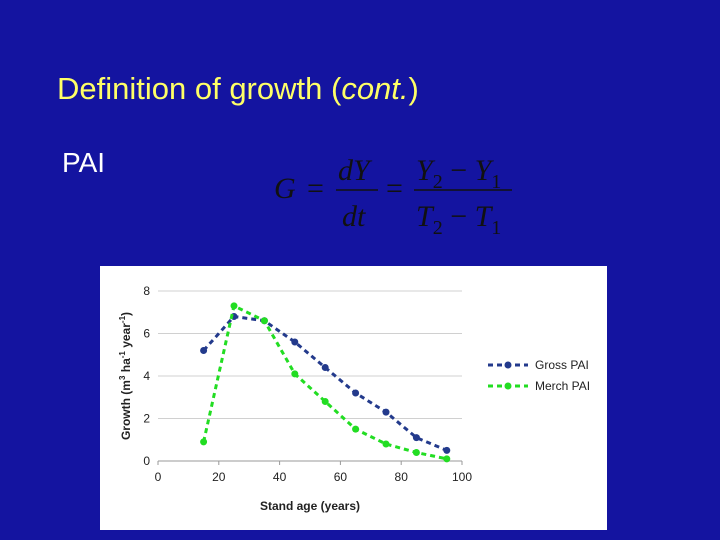 The height and width of the screenshot is (540, 720). Describe the element at coordinates (285, 188) in the screenshot. I see `formula-lhs: G` at that location.